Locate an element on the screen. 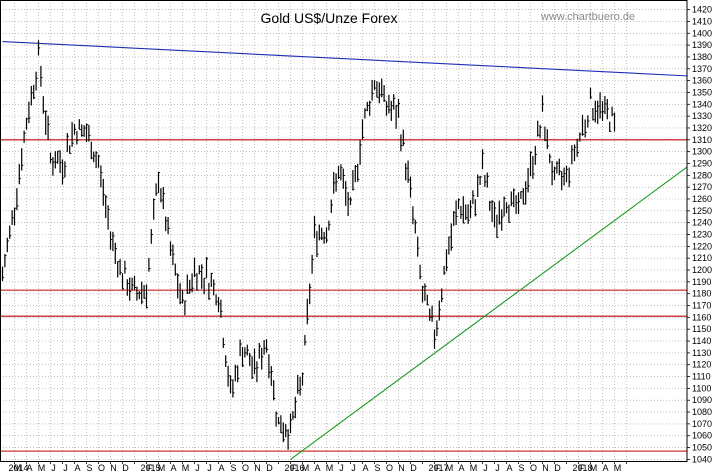 The height and width of the screenshot is (476, 723). y-tick-label: 1390 is located at coordinates (702, 45).